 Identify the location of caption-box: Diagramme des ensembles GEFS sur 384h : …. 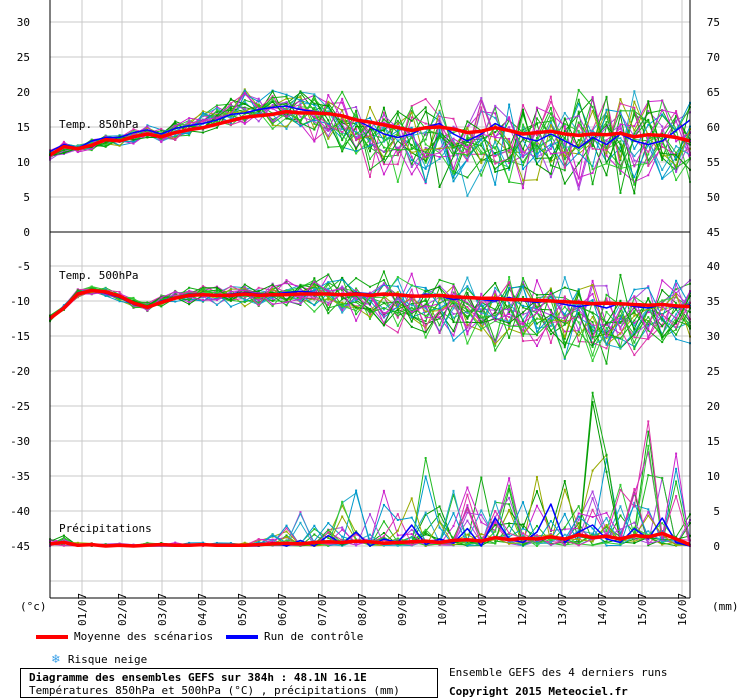
(229, 683).